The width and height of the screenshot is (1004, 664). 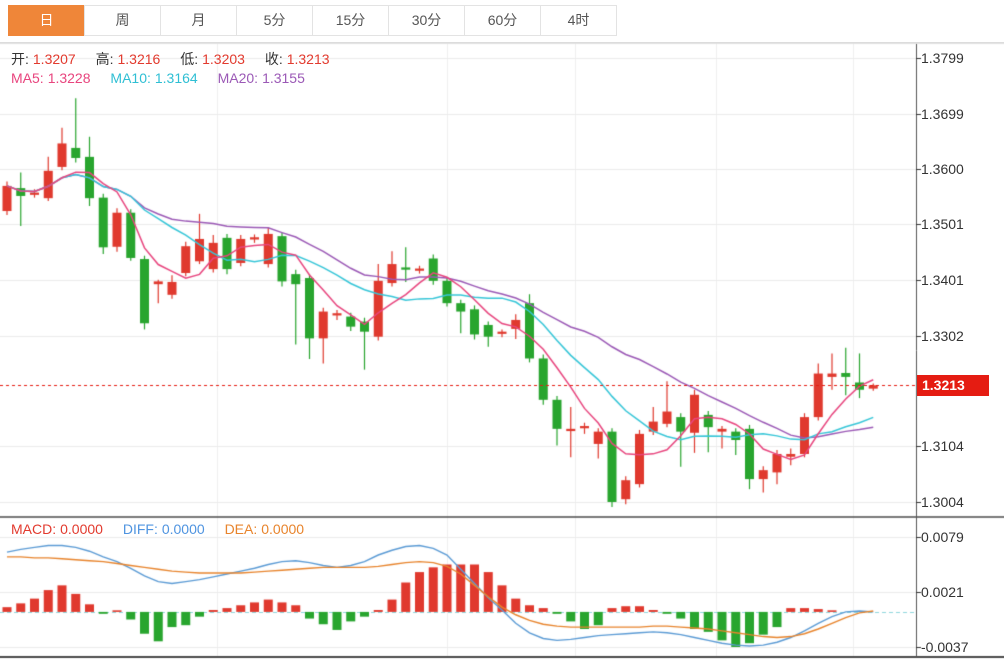 I want to click on main-axis-tick-label: 1.3501, so click(x=942, y=224).